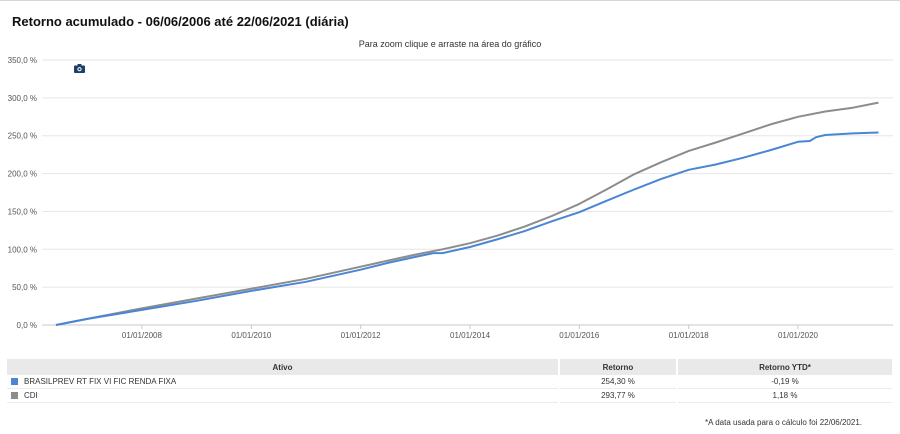 The width and height of the screenshot is (900, 434). Describe the element at coordinates (22, 174) in the screenshot. I see `y-tick-label: 200,0 %` at that location.